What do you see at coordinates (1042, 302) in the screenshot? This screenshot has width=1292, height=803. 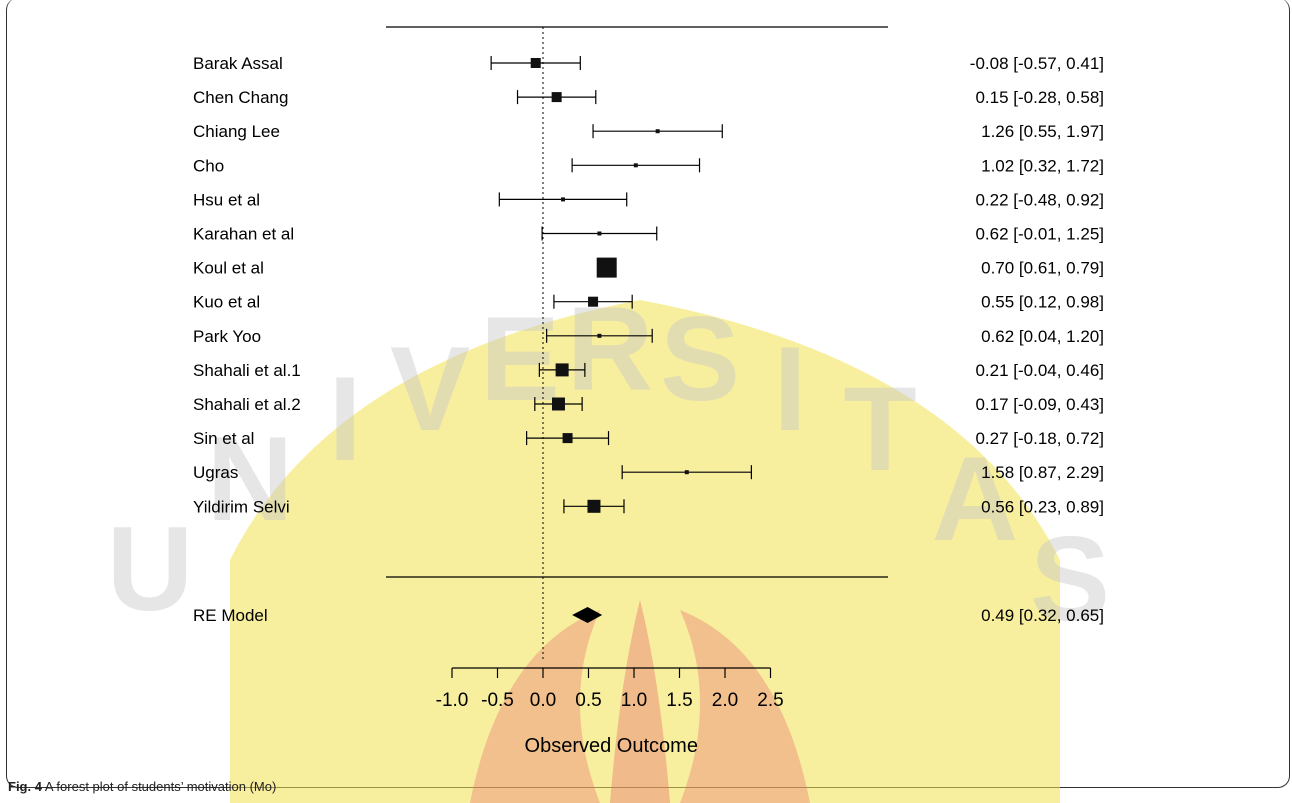 I see `estimate-label: 0.55 [0.12, 0.98]` at bounding box center [1042, 302].